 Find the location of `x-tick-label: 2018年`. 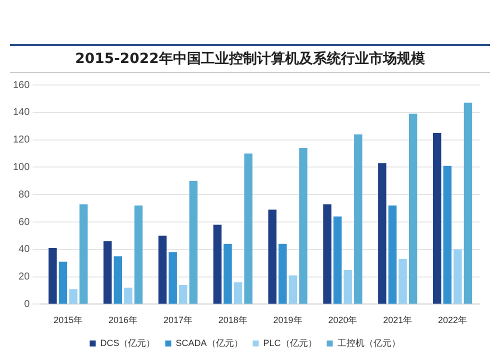

x-tick-label: 2018年 is located at coordinates (233, 320).